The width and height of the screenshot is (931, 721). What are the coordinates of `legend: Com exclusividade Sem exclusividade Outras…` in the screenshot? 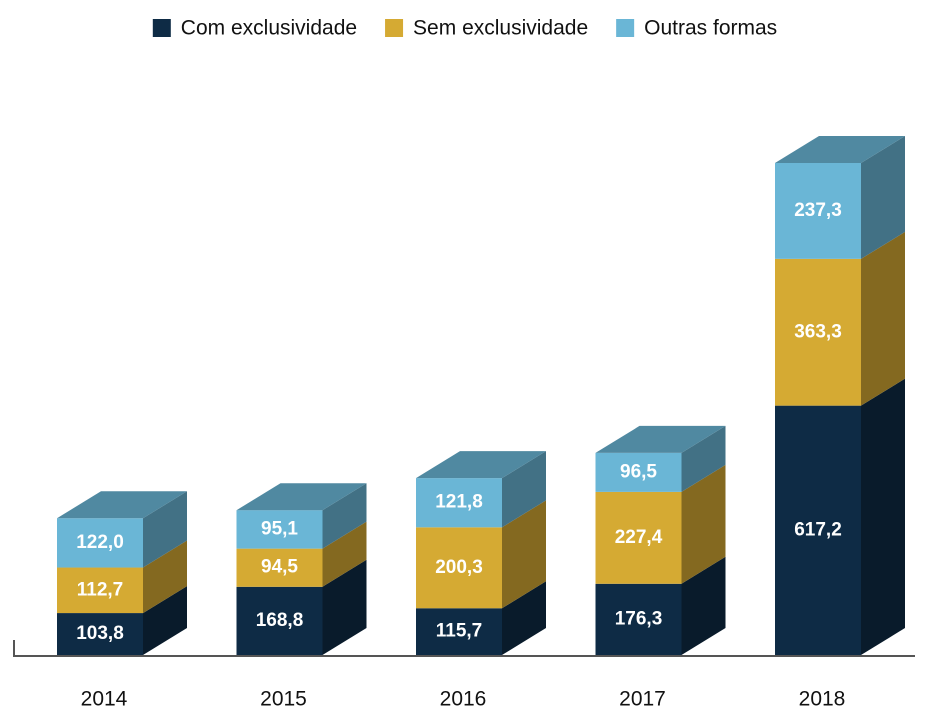 It's located at (464, 28).